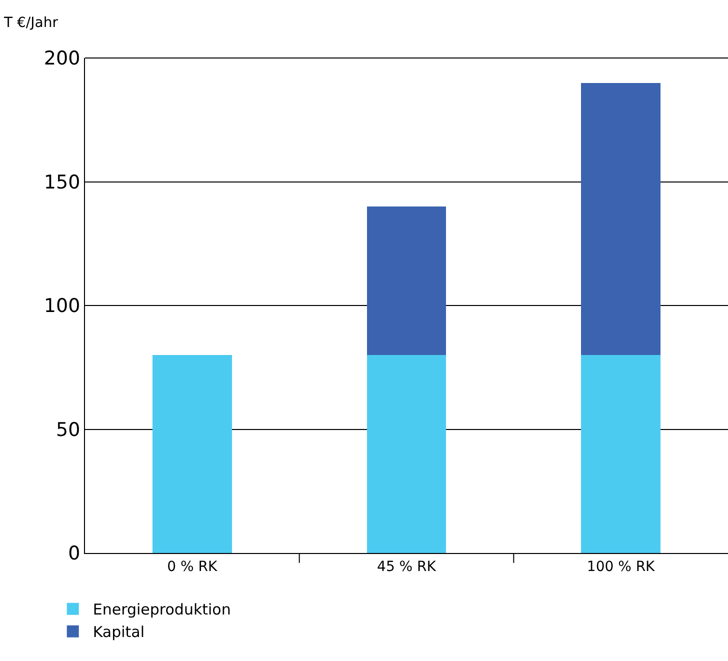  What do you see at coordinates (161, 609) in the screenshot?
I see `legend-label: Energieproduktion` at bounding box center [161, 609].